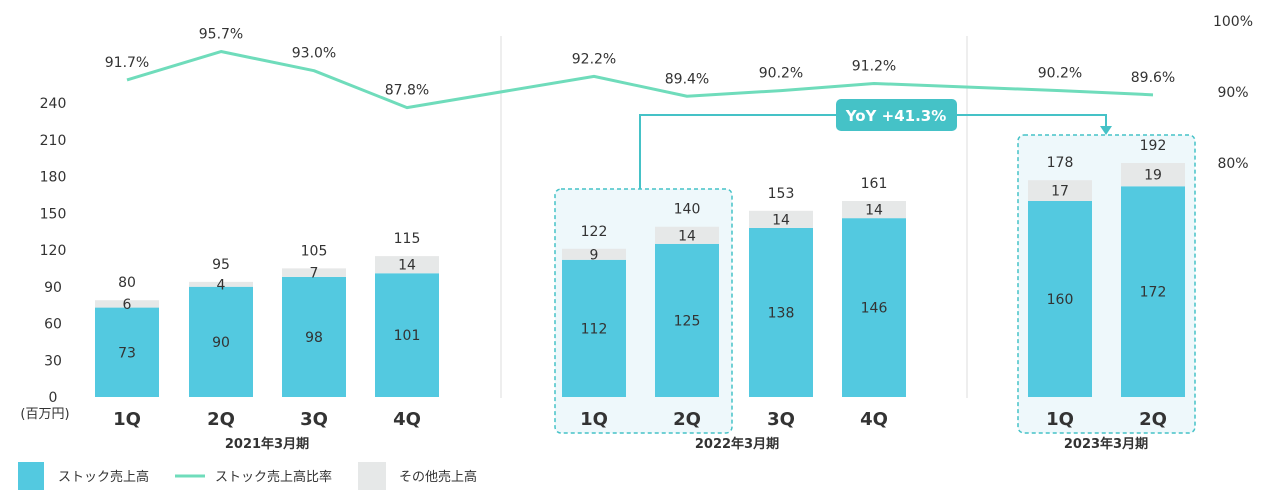 The height and width of the screenshot is (496, 1266). Describe the element at coordinates (1233, 22) in the screenshot. I see `right-axis-tick-label: 100%` at that location.